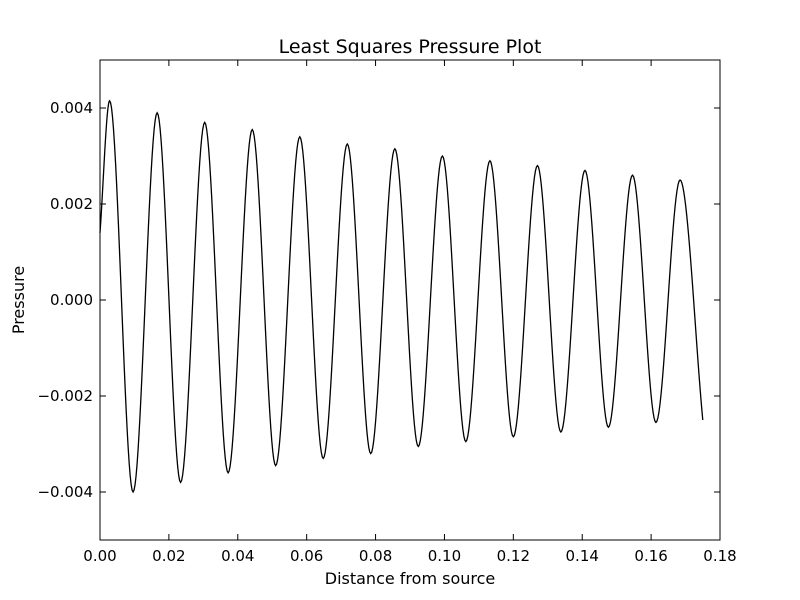 The image size is (800, 600). Describe the element at coordinates (306, 556) in the screenshot. I see `x-tick-label: 0.06` at that location.